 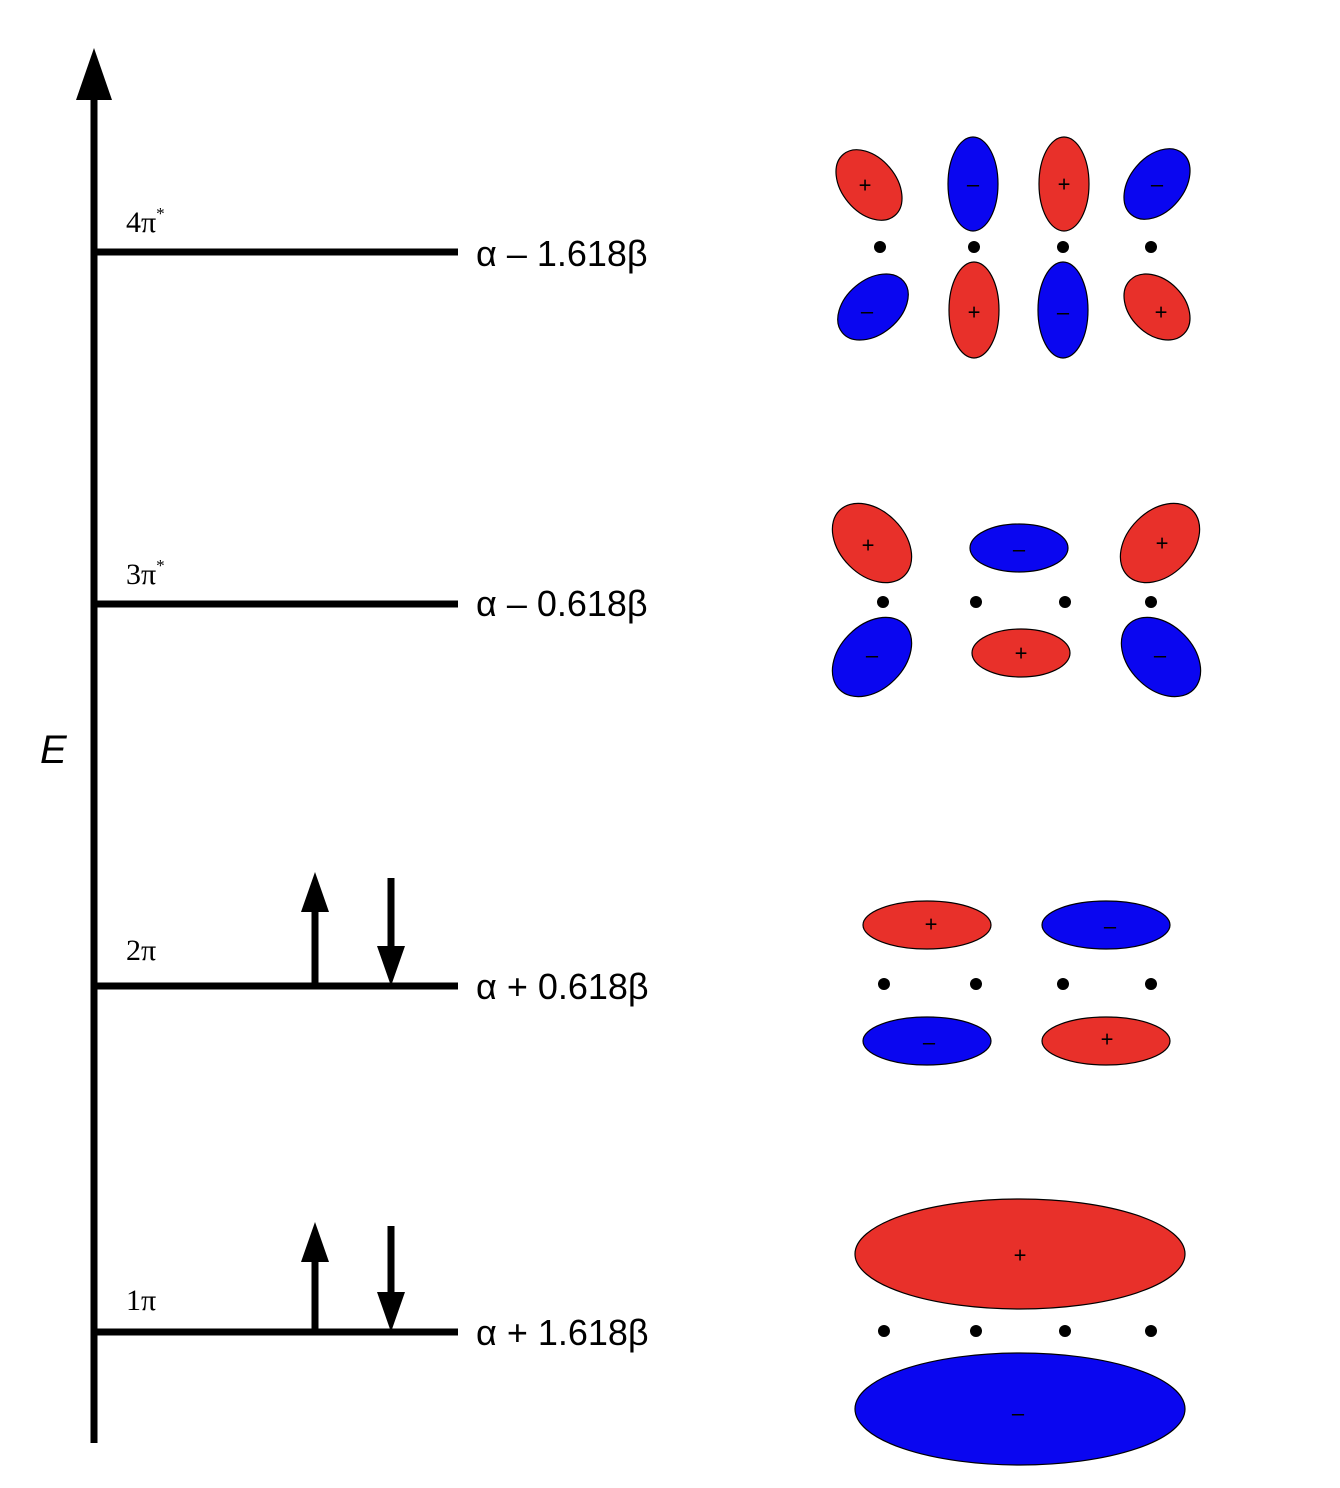 I want to click on level-energy: α + 1.618β, so click(x=562, y=1332).